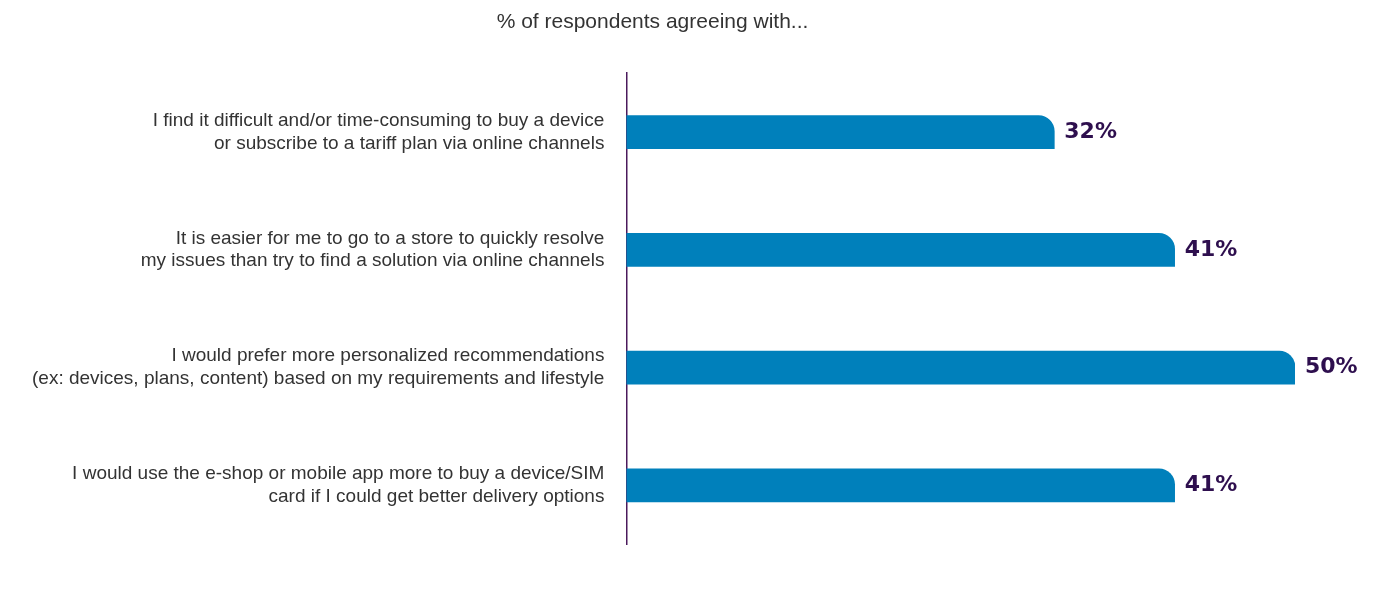 This screenshot has height=589, width=1375. What do you see at coordinates (378, 130) in the screenshot?
I see `y-tick-label: I find it difficult and/or time-consuming to buy a device or subscribe to a tariff plan via online channels` at bounding box center [378, 130].